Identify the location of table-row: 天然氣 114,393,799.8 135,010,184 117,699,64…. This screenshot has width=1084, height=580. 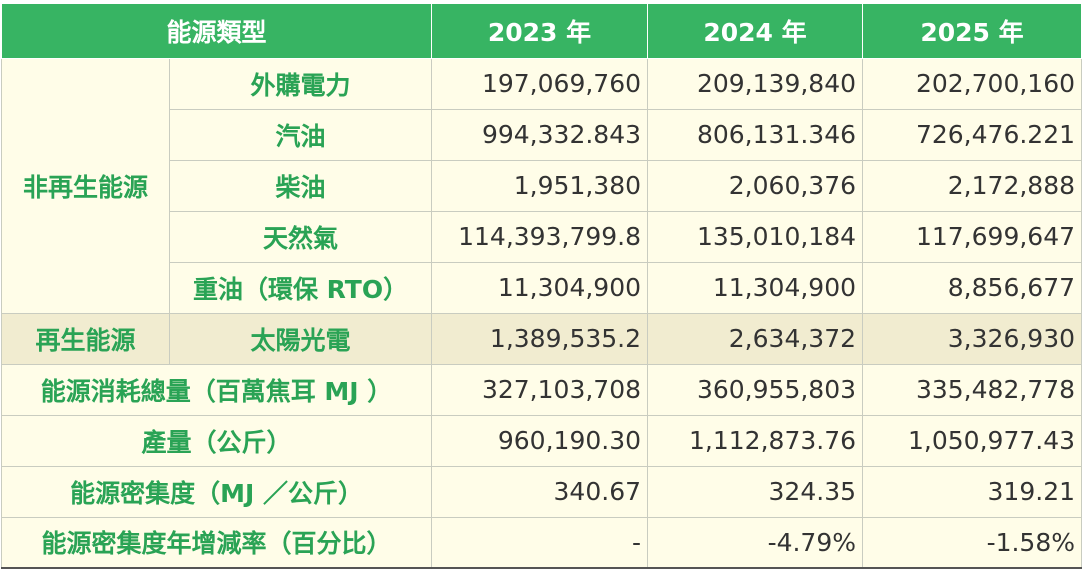
(542, 236).